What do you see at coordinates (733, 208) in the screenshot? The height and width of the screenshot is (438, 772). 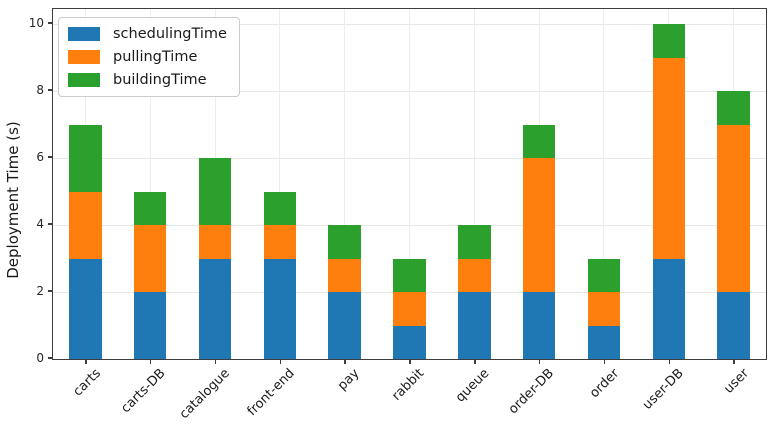 I see `bar-segment-pullingTime-user` at bounding box center [733, 208].